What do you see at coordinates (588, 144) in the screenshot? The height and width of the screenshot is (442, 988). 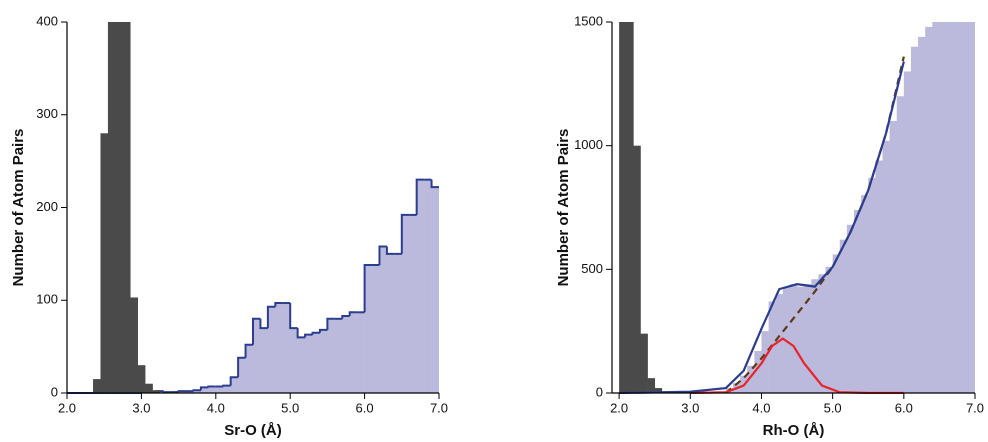 I see `y-tick-label: 1000` at bounding box center [588, 144].